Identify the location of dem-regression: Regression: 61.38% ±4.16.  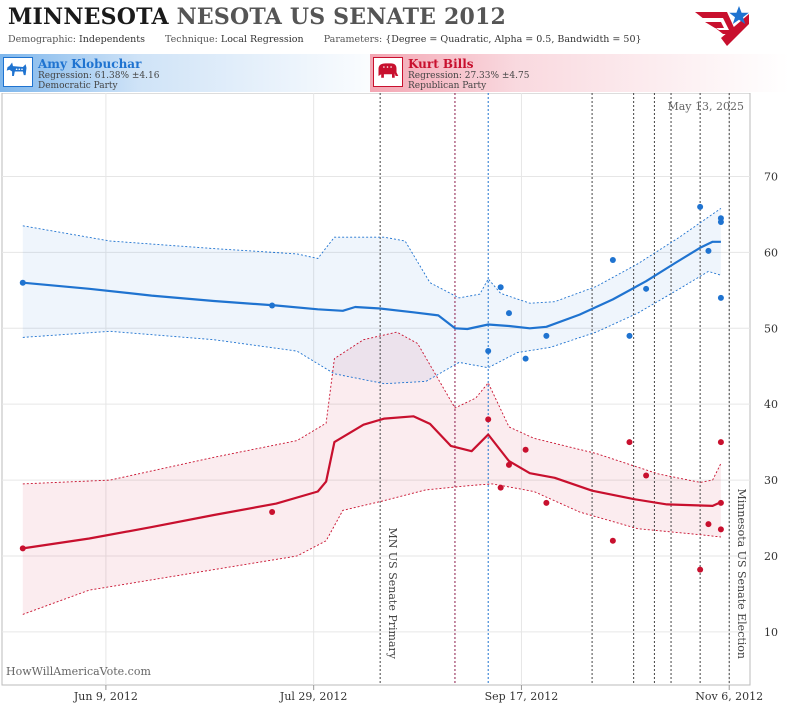
(99, 76).